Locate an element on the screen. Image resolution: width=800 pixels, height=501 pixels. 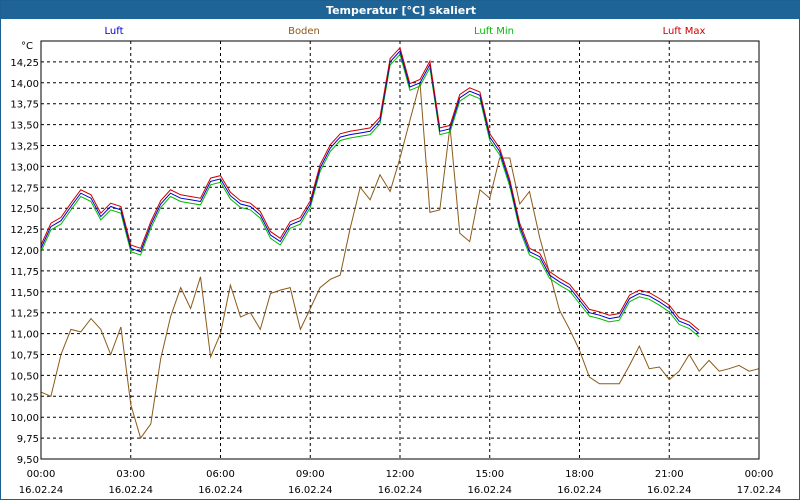
y-tick-label: 10,25 is located at coordinates (24, 397).